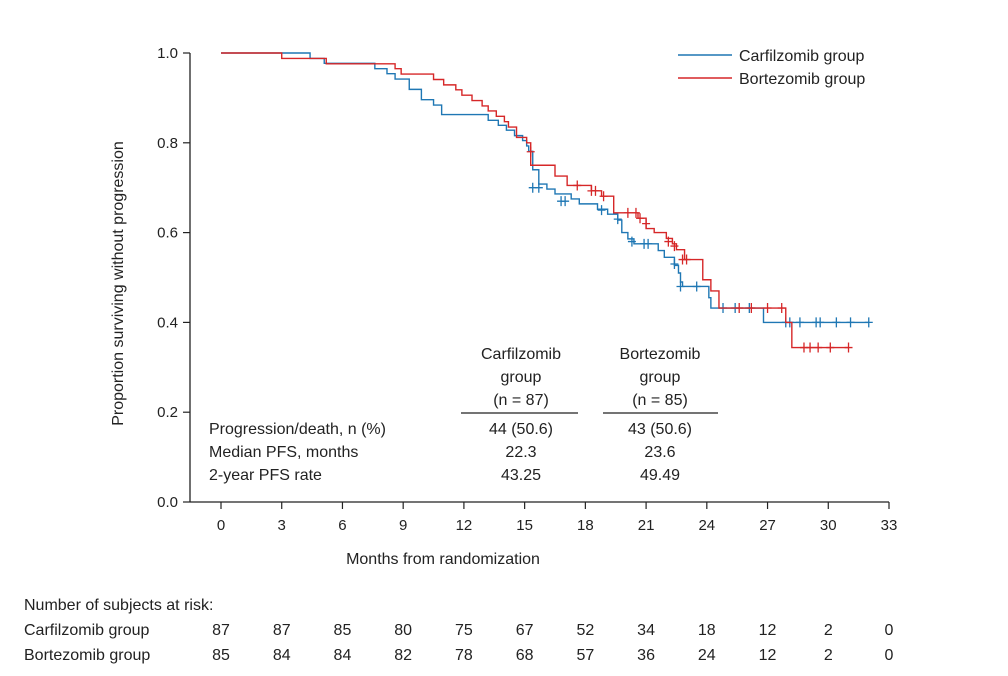 The height and width of the screenshot is (676, 1008). What do you see at coordinates (167, 322) in the screenshot?
I see `y-tick-label: 0.4` at bounding box center [167, 322].